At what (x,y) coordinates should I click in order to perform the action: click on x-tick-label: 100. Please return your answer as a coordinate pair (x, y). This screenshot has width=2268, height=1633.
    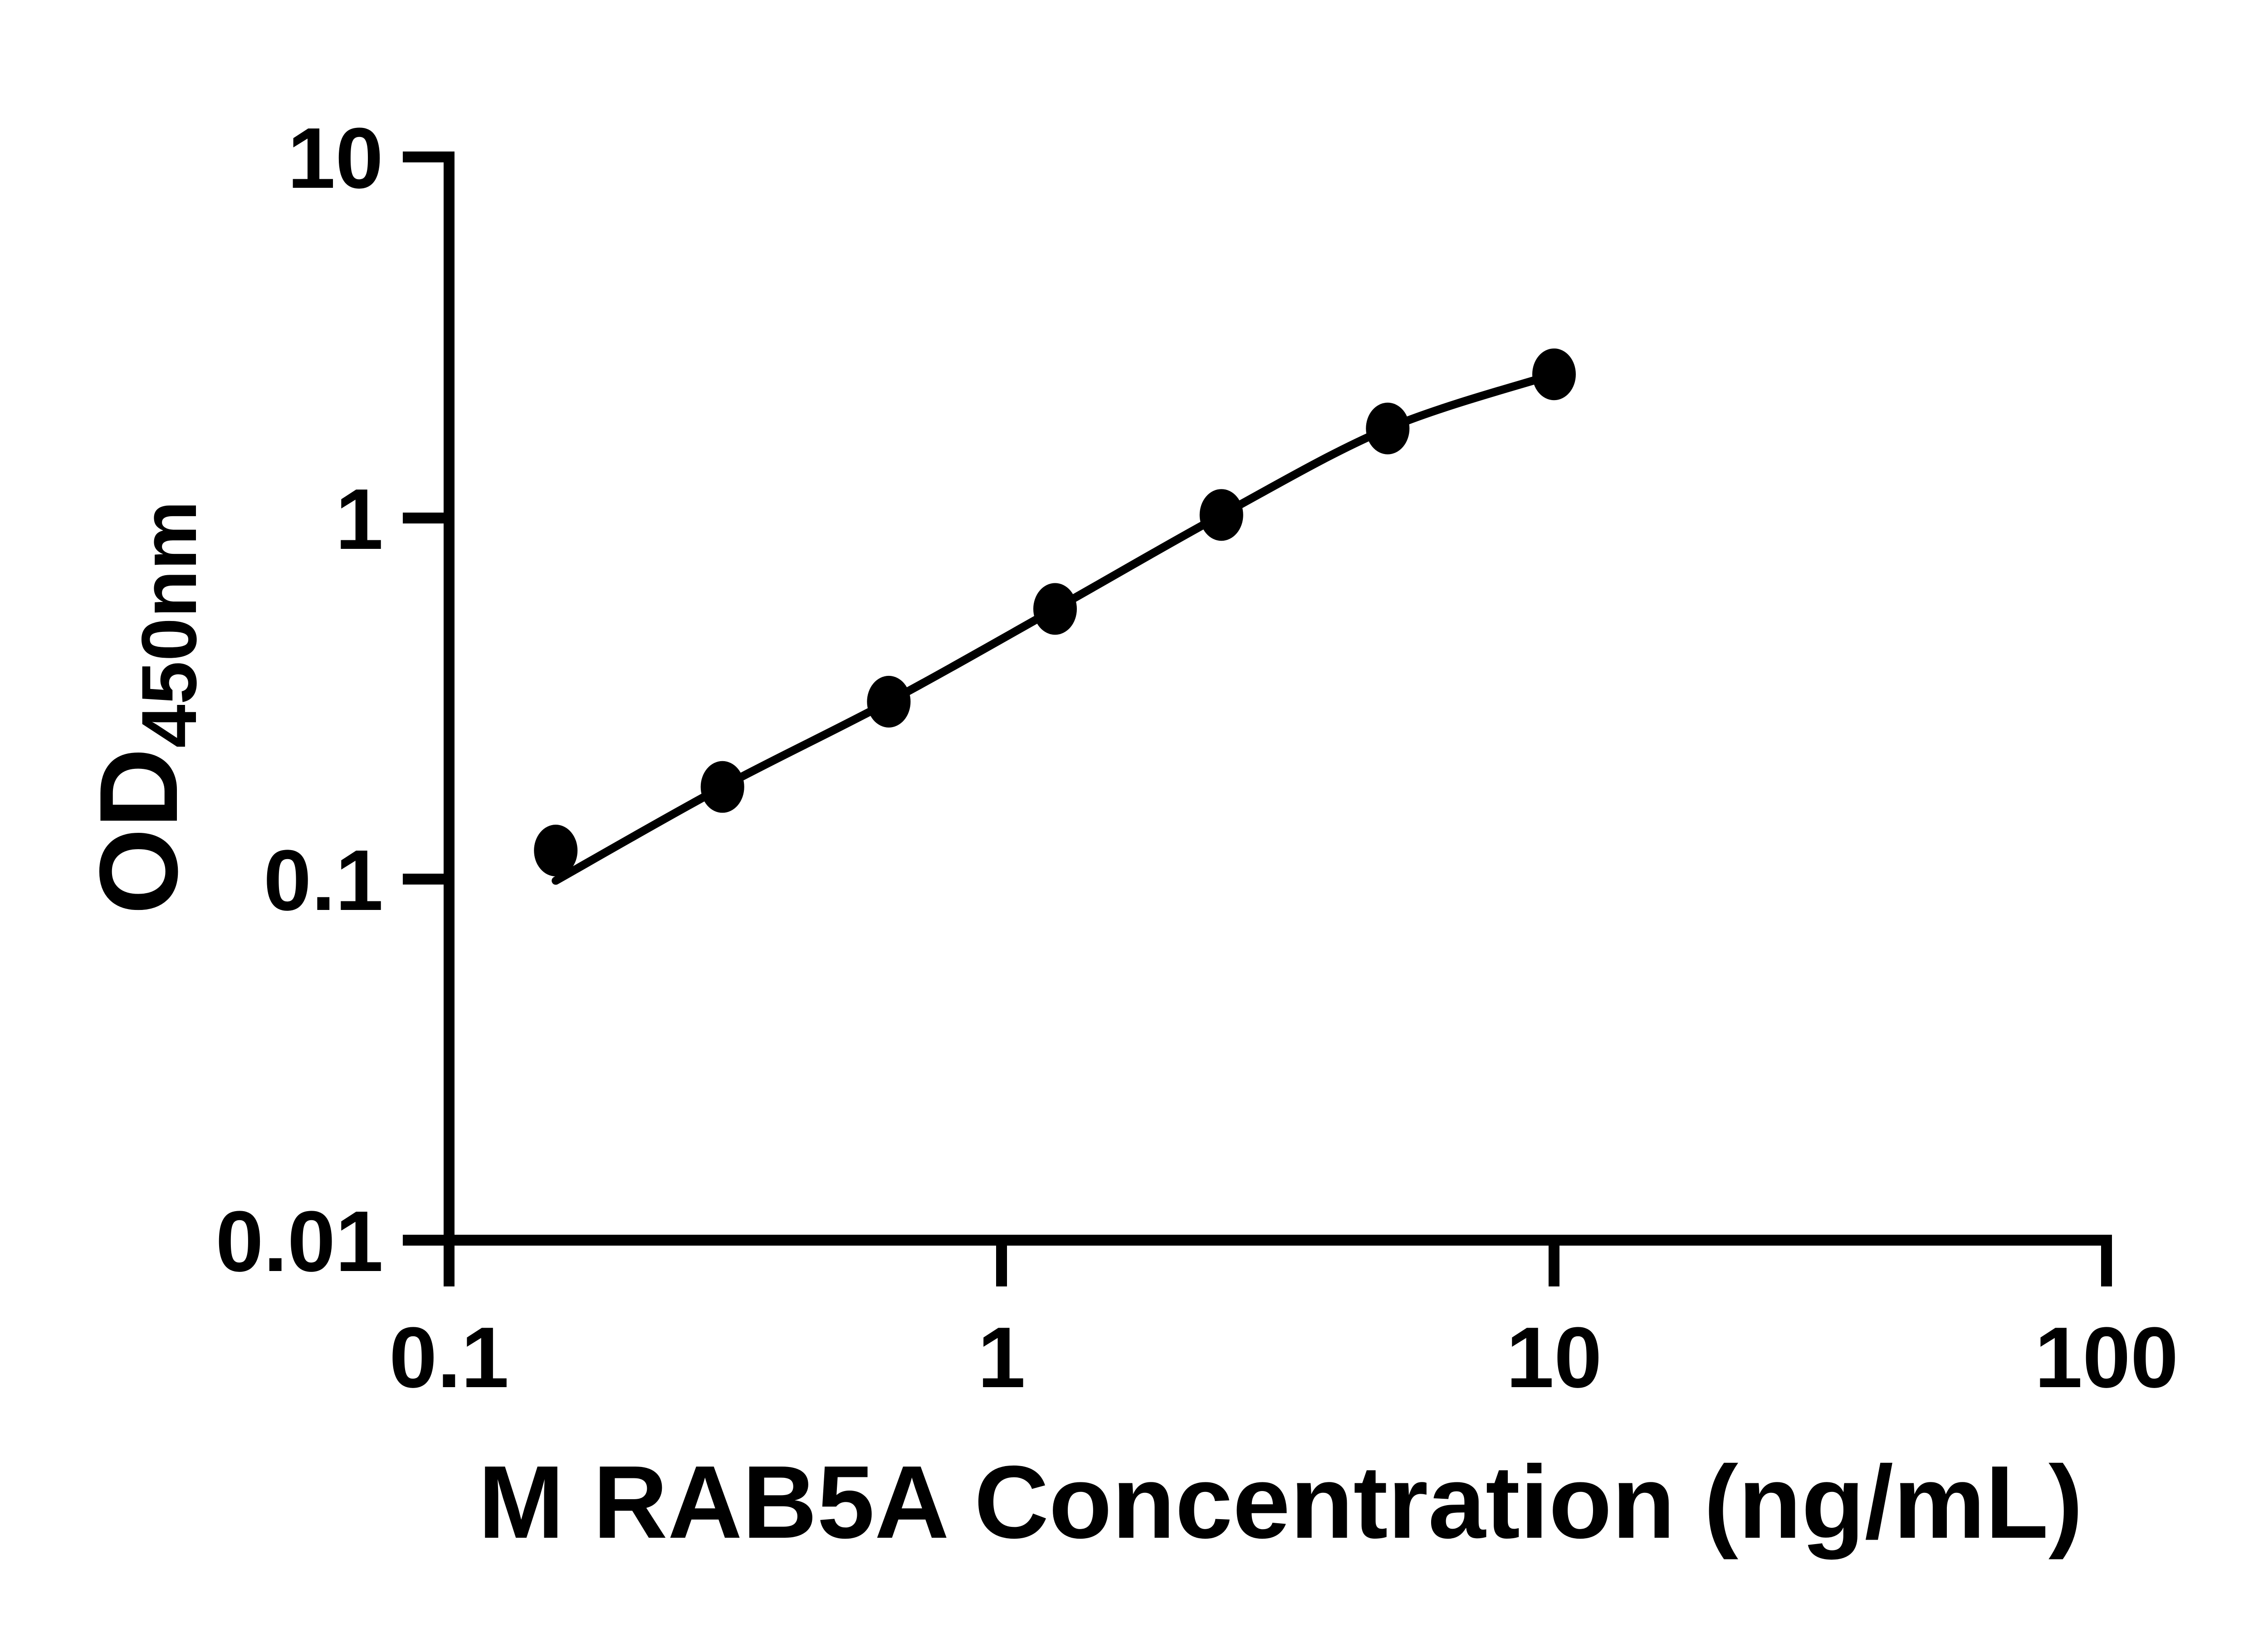
    Looking at the image, I should click on (2106, 1358).